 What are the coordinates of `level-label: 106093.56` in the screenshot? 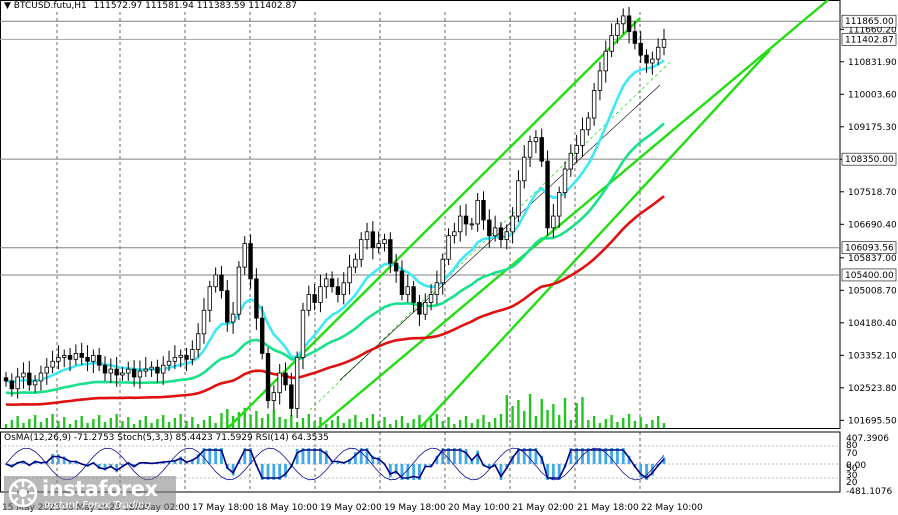 It's located at (869, 249).